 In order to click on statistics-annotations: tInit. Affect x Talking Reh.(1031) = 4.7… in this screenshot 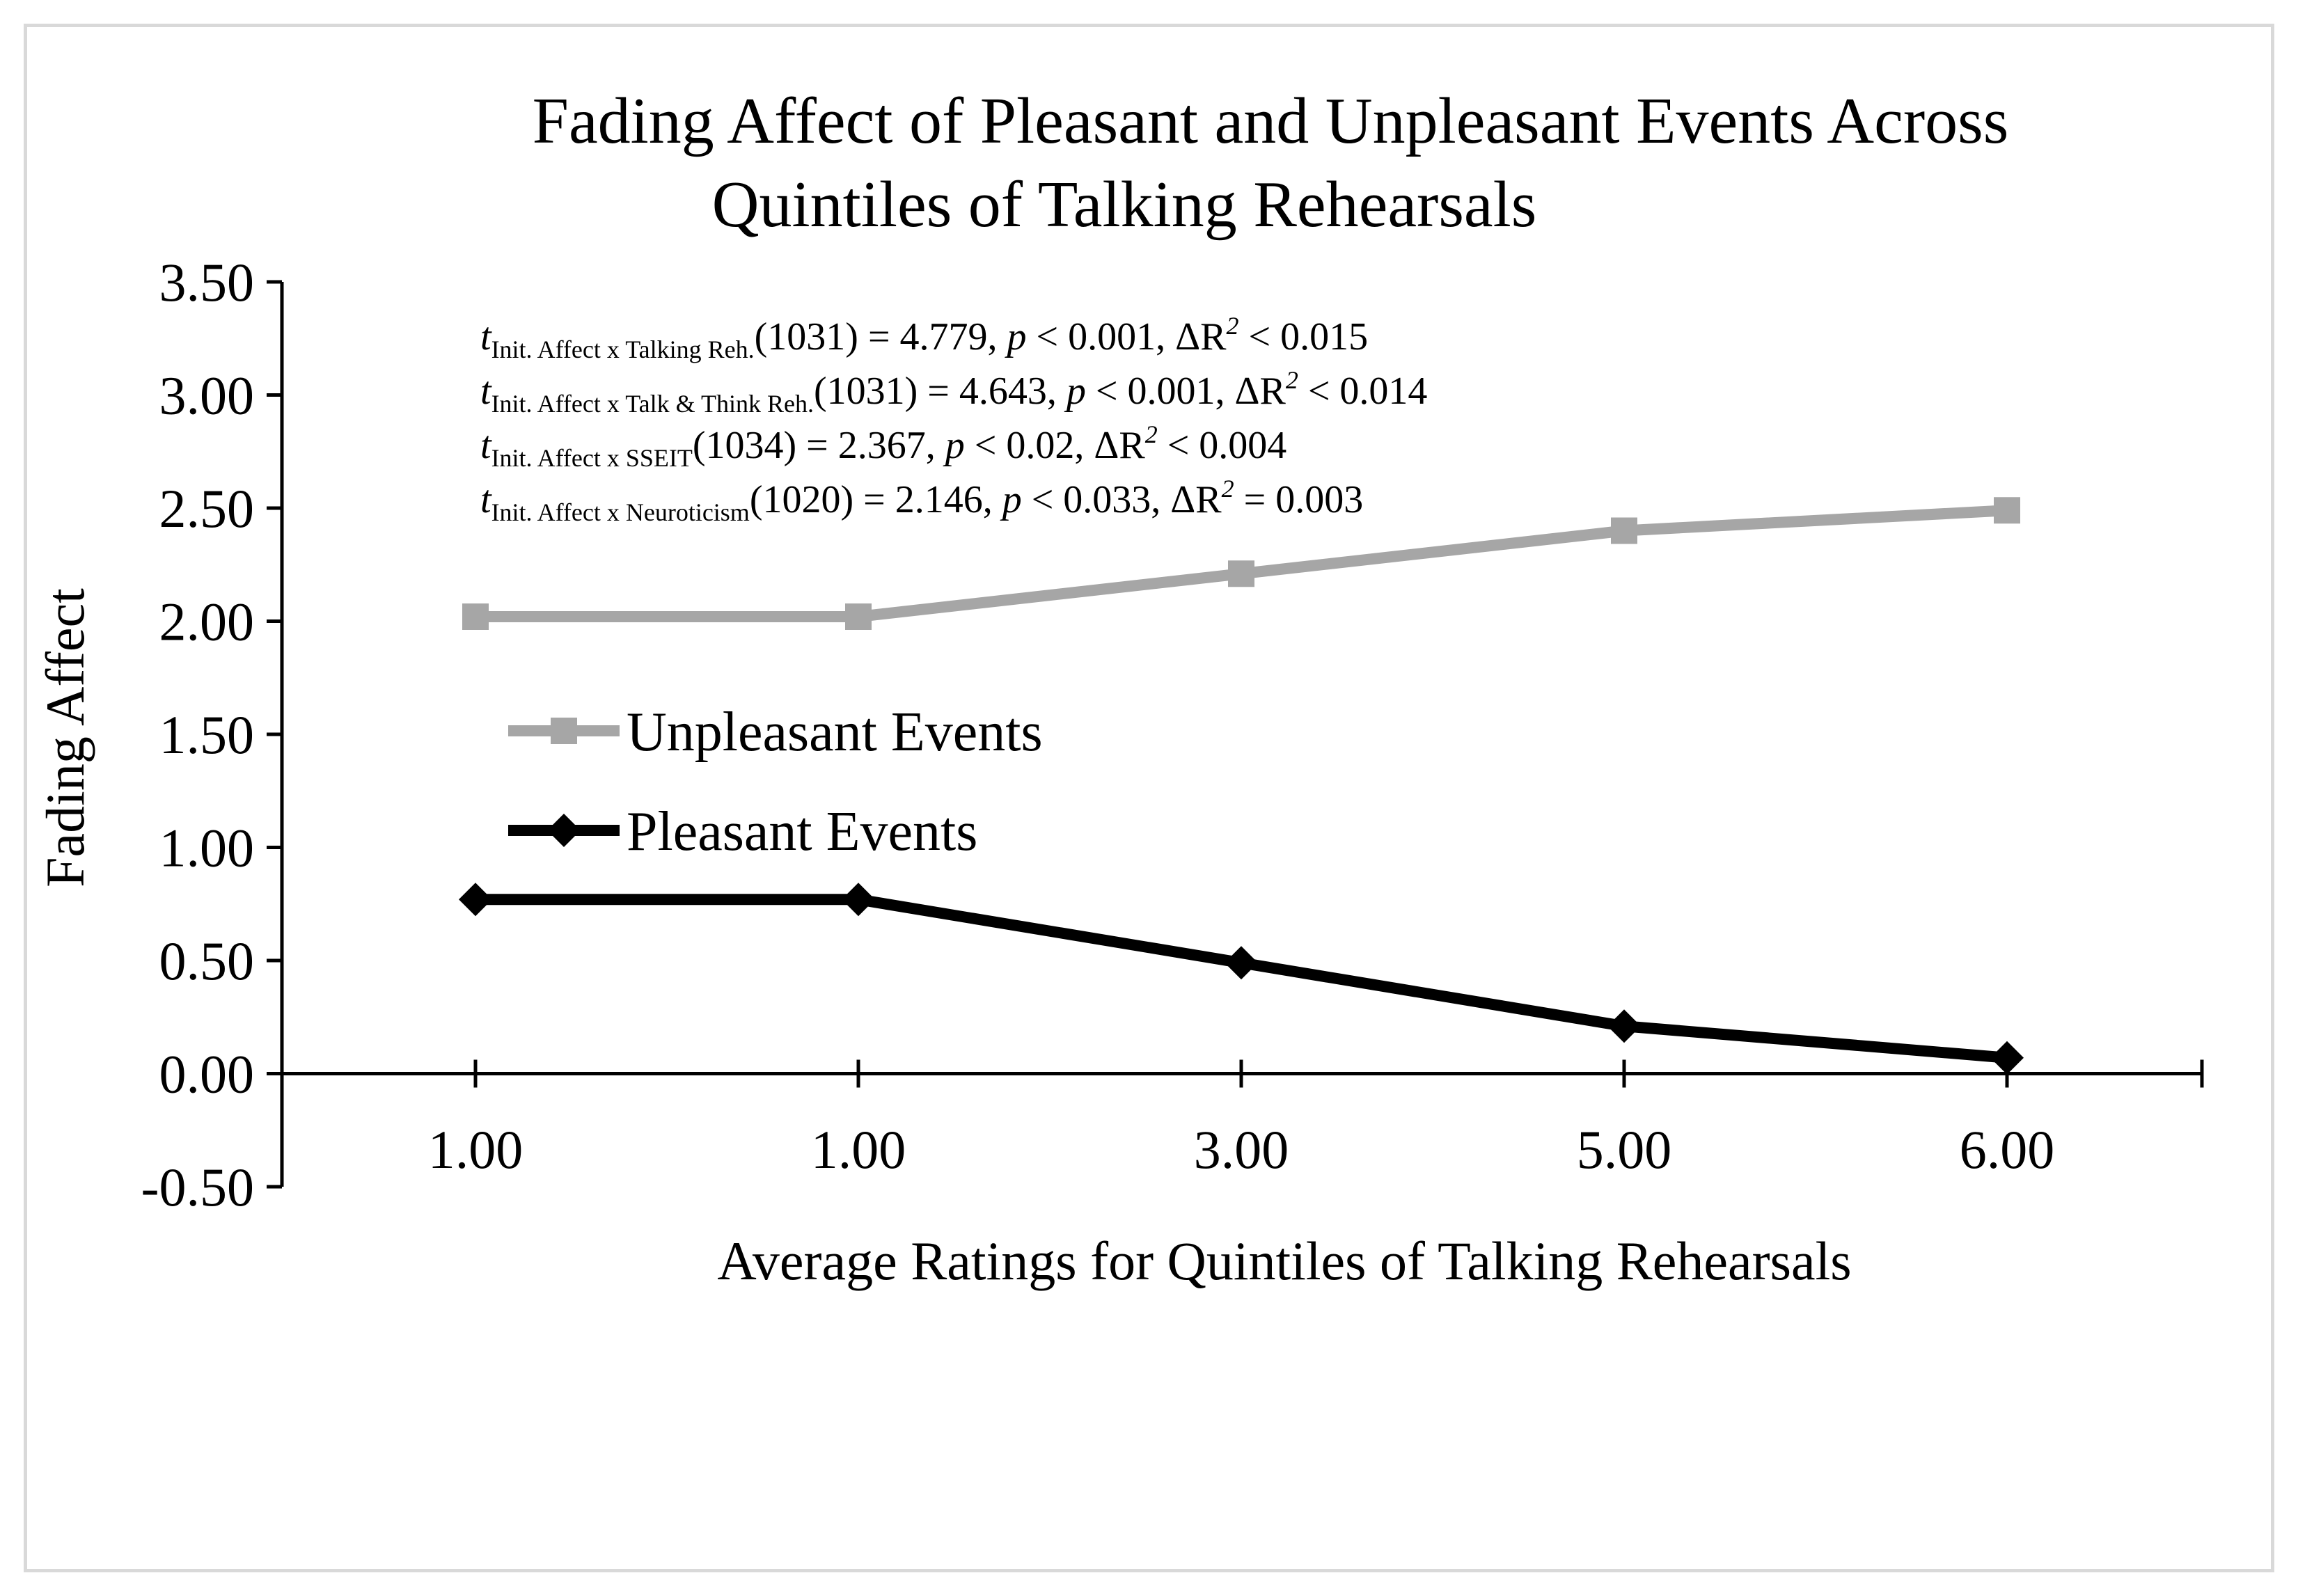, I will do `click(953, 419)`.